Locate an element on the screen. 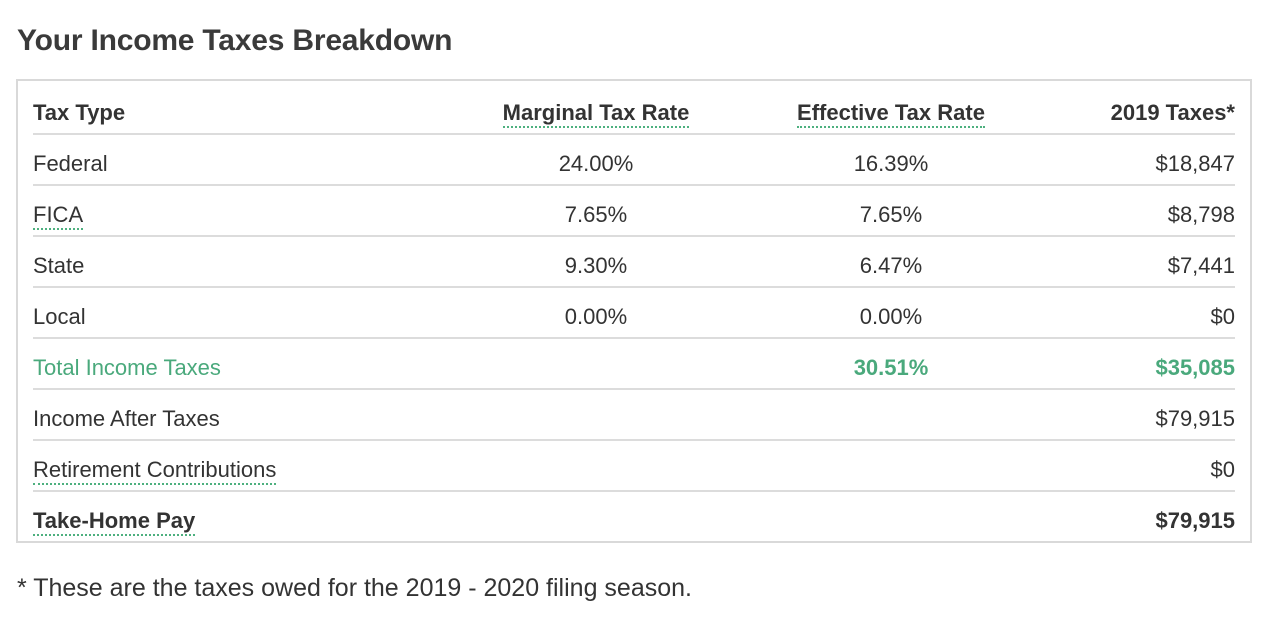  row-label: Local is located at coordinates (59, 316).